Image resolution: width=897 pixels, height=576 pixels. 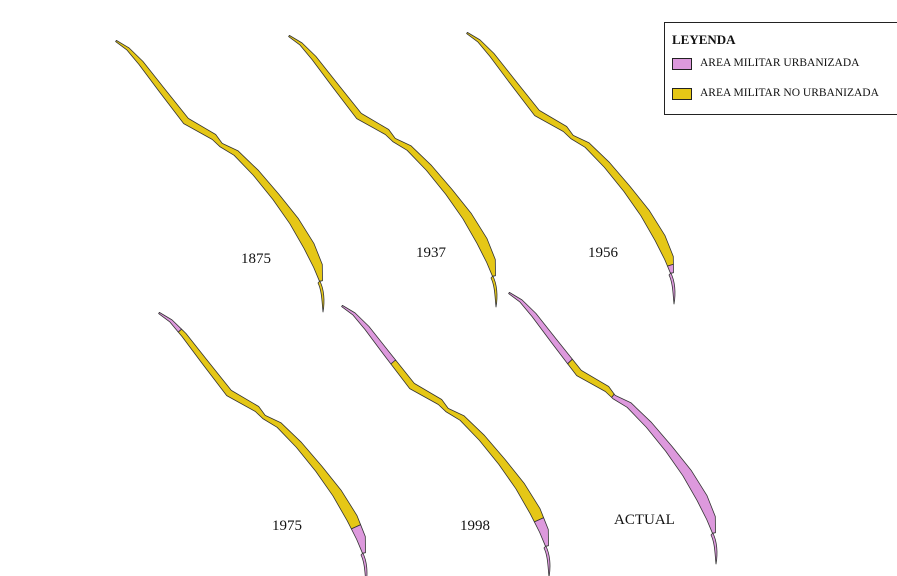 I want to click on legend-label-urbanized: AREA MILITAR URBANIZADA, so click(x=780, y=63).